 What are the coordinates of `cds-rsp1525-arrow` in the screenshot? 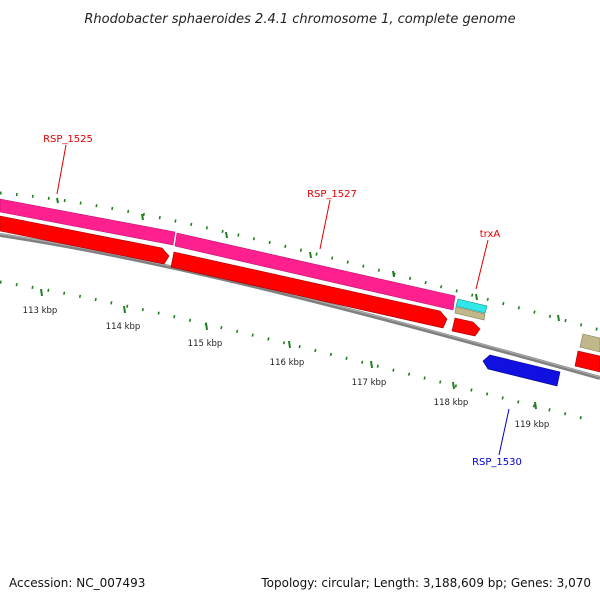 It's located at (85, 240).